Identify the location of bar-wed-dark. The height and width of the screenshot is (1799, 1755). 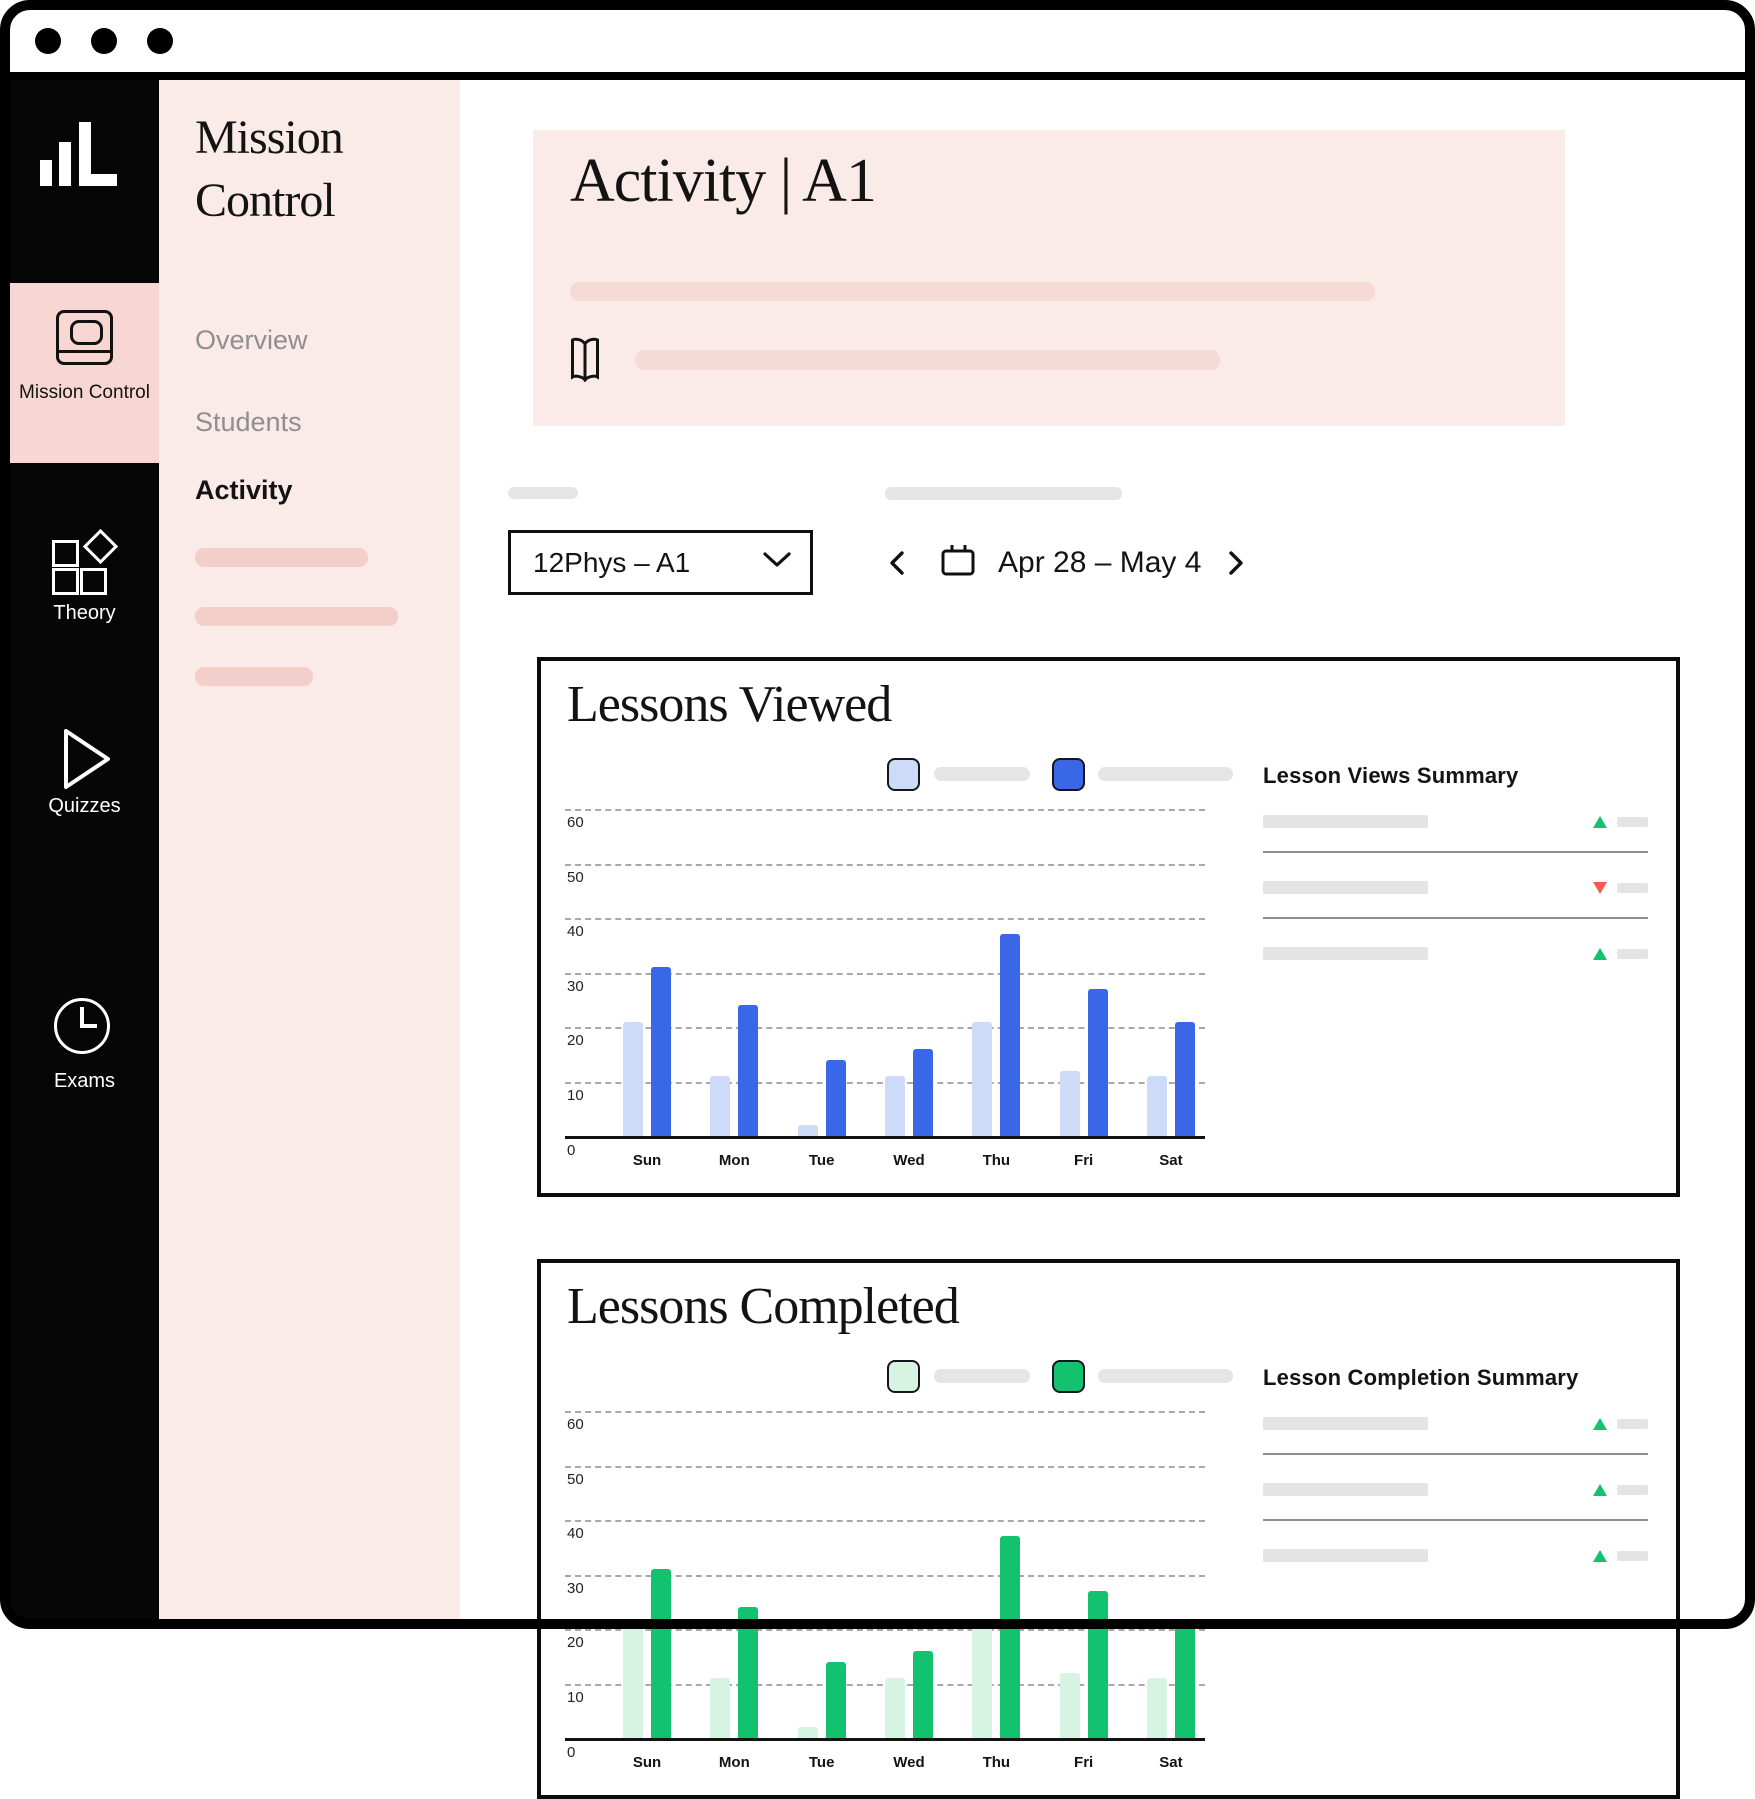
(922, 1092).